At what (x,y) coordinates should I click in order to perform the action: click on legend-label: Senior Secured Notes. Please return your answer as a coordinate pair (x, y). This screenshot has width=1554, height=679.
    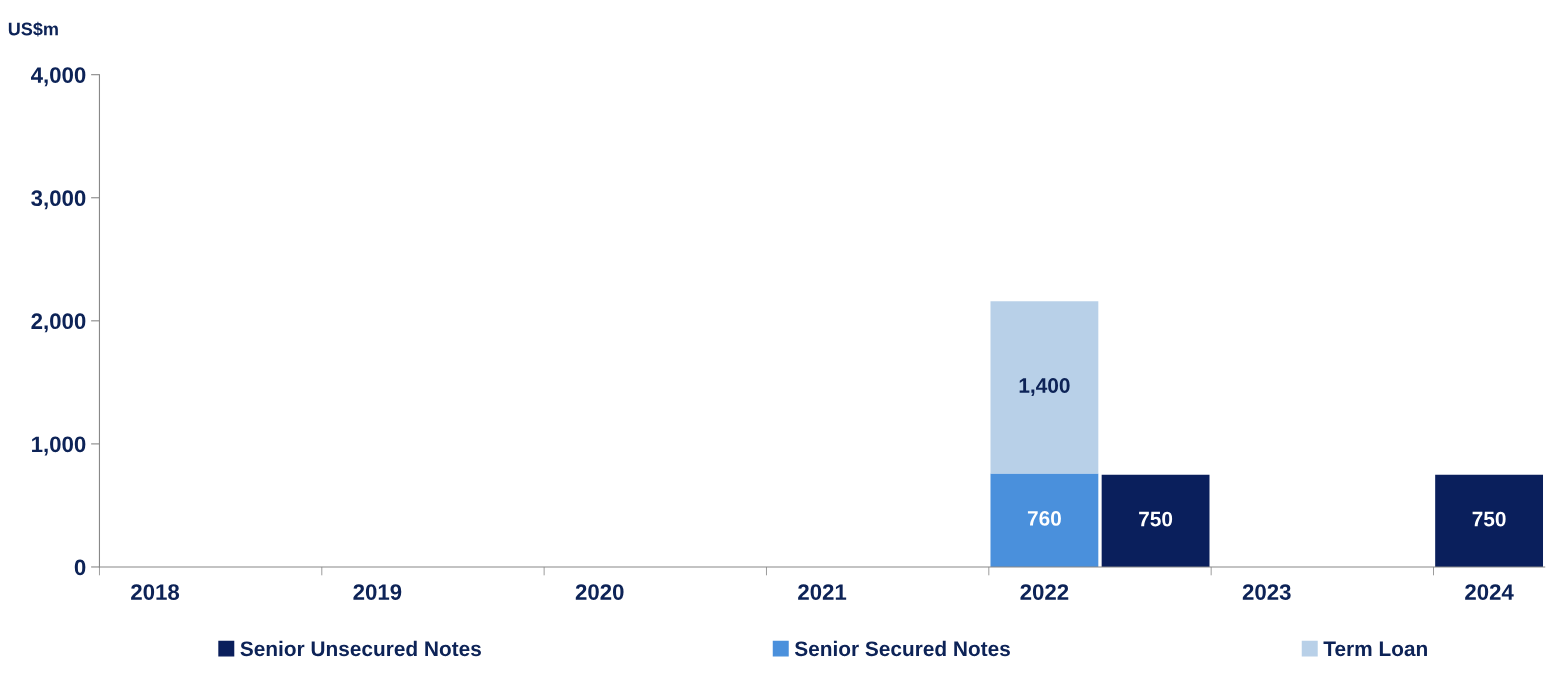
    Looking at the image, I should click on (902, 648).